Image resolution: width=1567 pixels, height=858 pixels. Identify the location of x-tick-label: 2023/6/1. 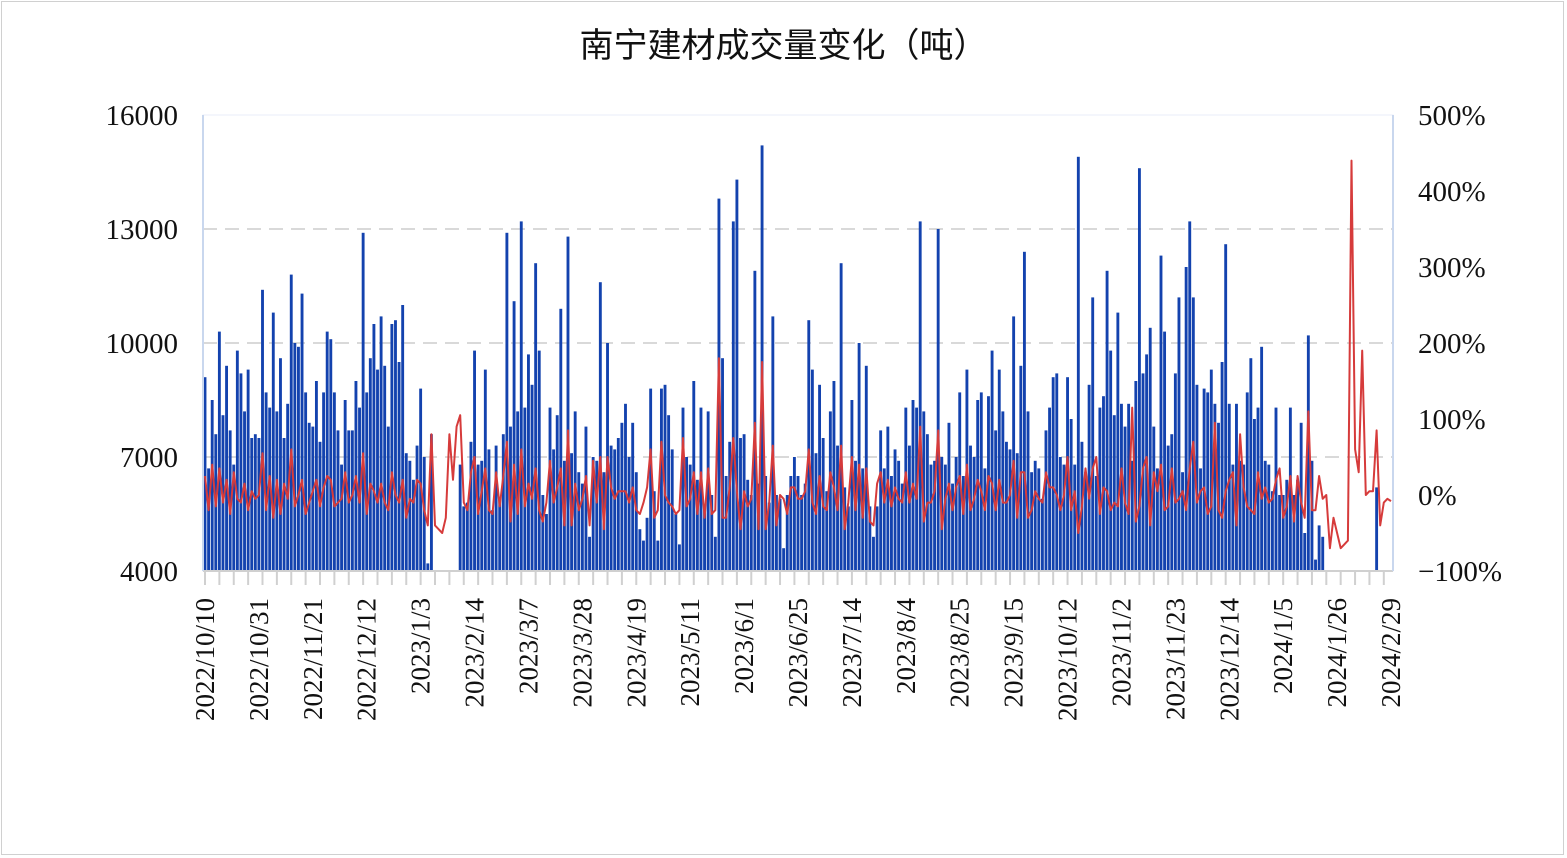
(744, 646).